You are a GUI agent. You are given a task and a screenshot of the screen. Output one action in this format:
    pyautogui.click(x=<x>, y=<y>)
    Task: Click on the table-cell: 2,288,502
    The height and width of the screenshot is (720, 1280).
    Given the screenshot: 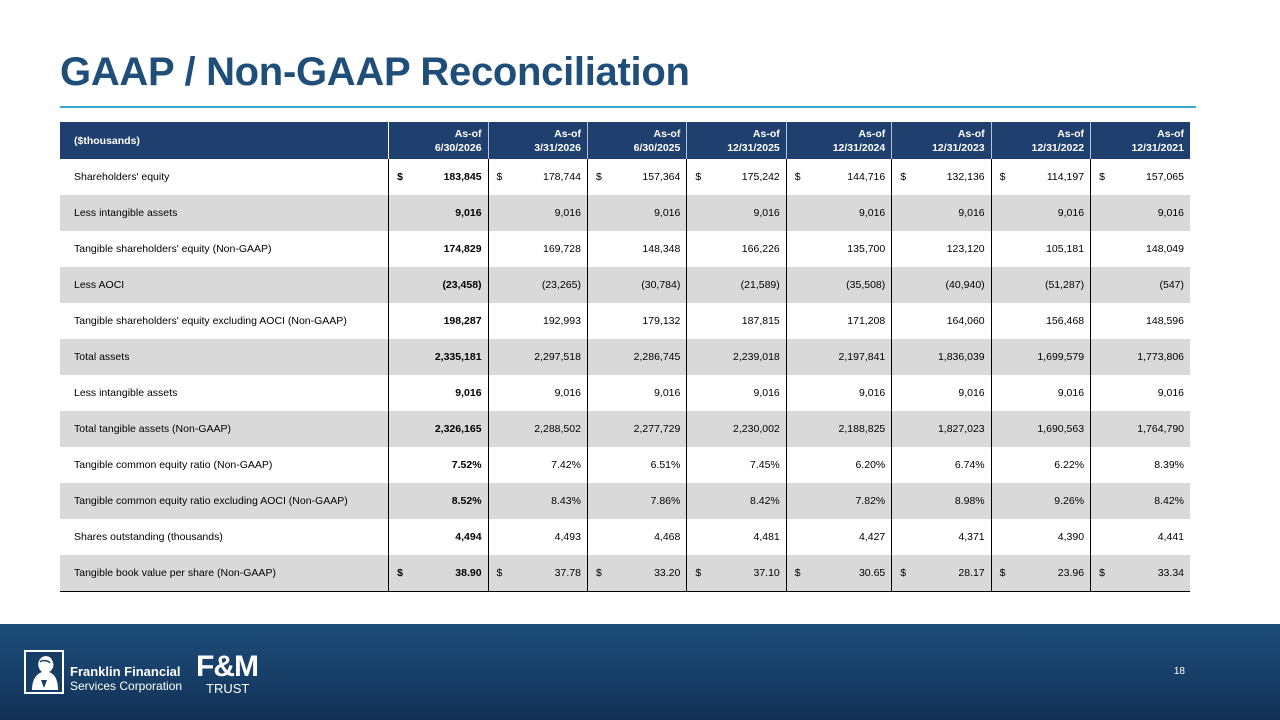 What is the action you would take?
    pyautogui.click(x=538, y=429)
    